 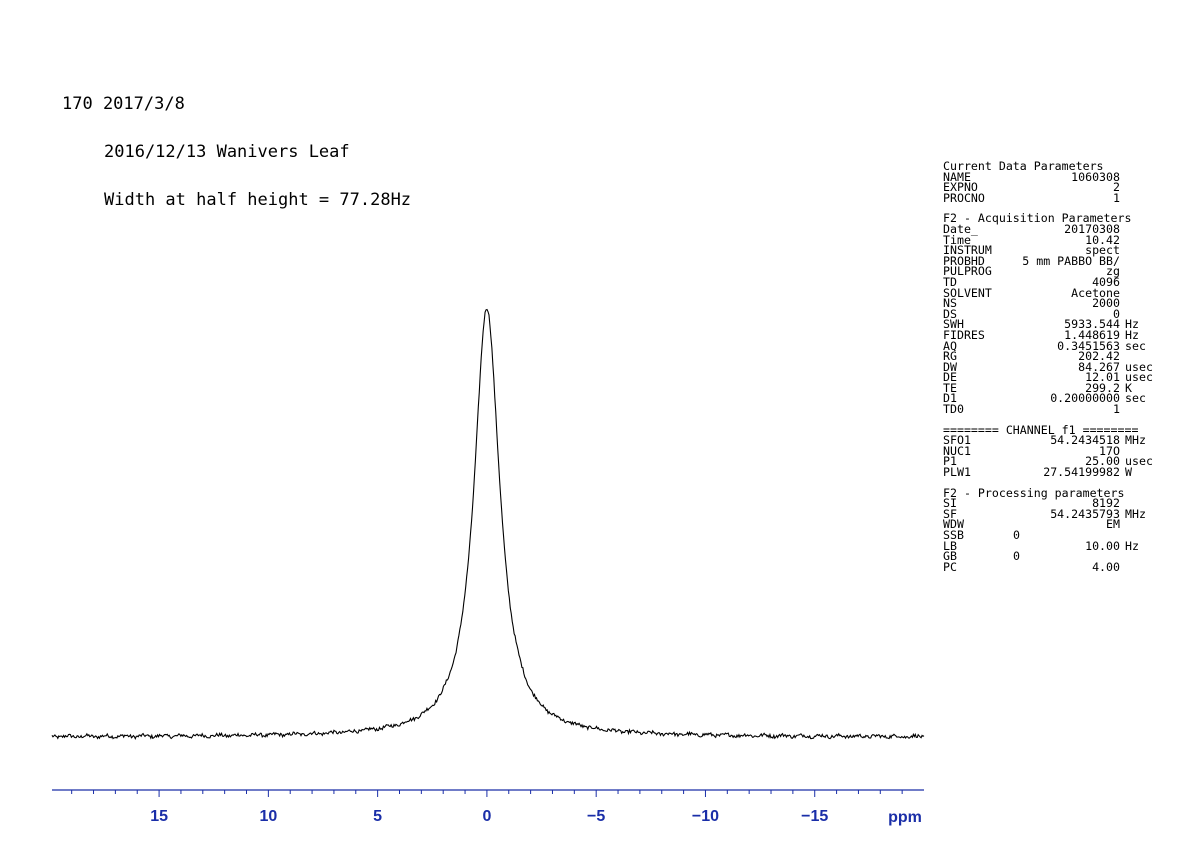 I want to click on parameter-value: 299.2, so click(x=1102, y=387).